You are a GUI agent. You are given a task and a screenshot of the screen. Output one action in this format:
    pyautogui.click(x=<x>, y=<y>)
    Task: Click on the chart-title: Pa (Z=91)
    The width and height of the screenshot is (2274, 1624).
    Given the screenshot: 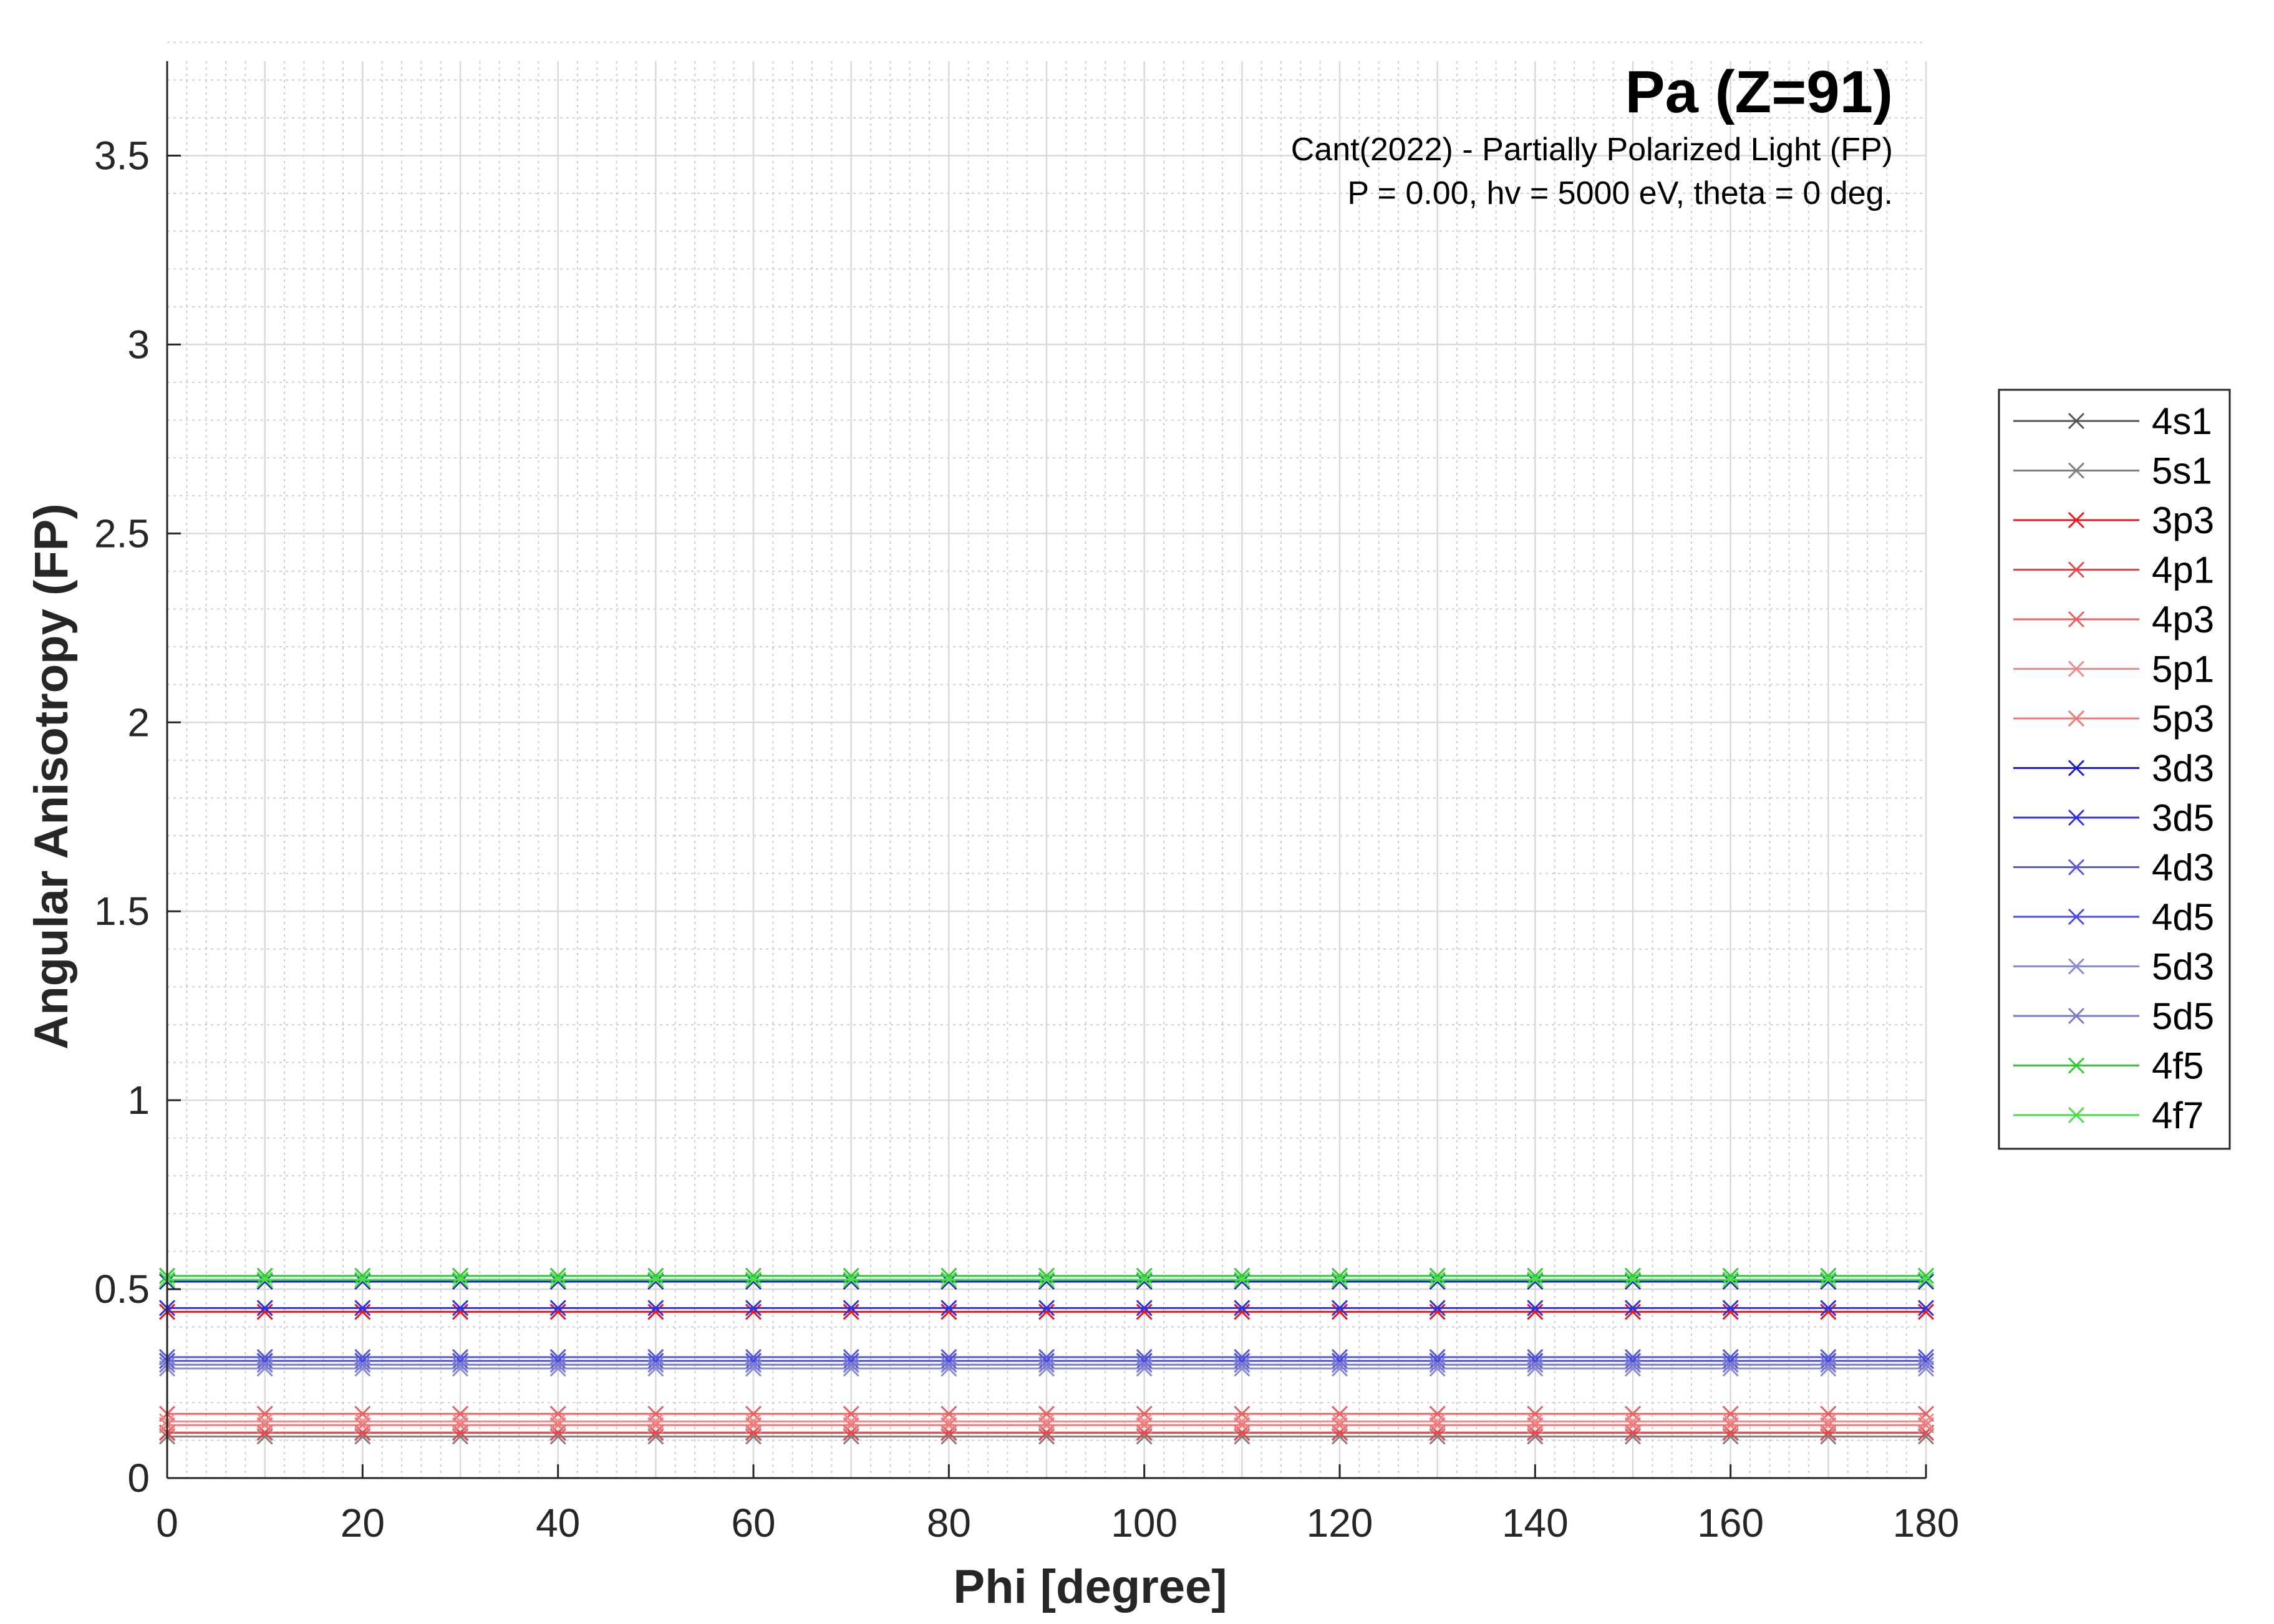 What is the action you would take?
    pyautogui.click(x=1759, y=92)
    